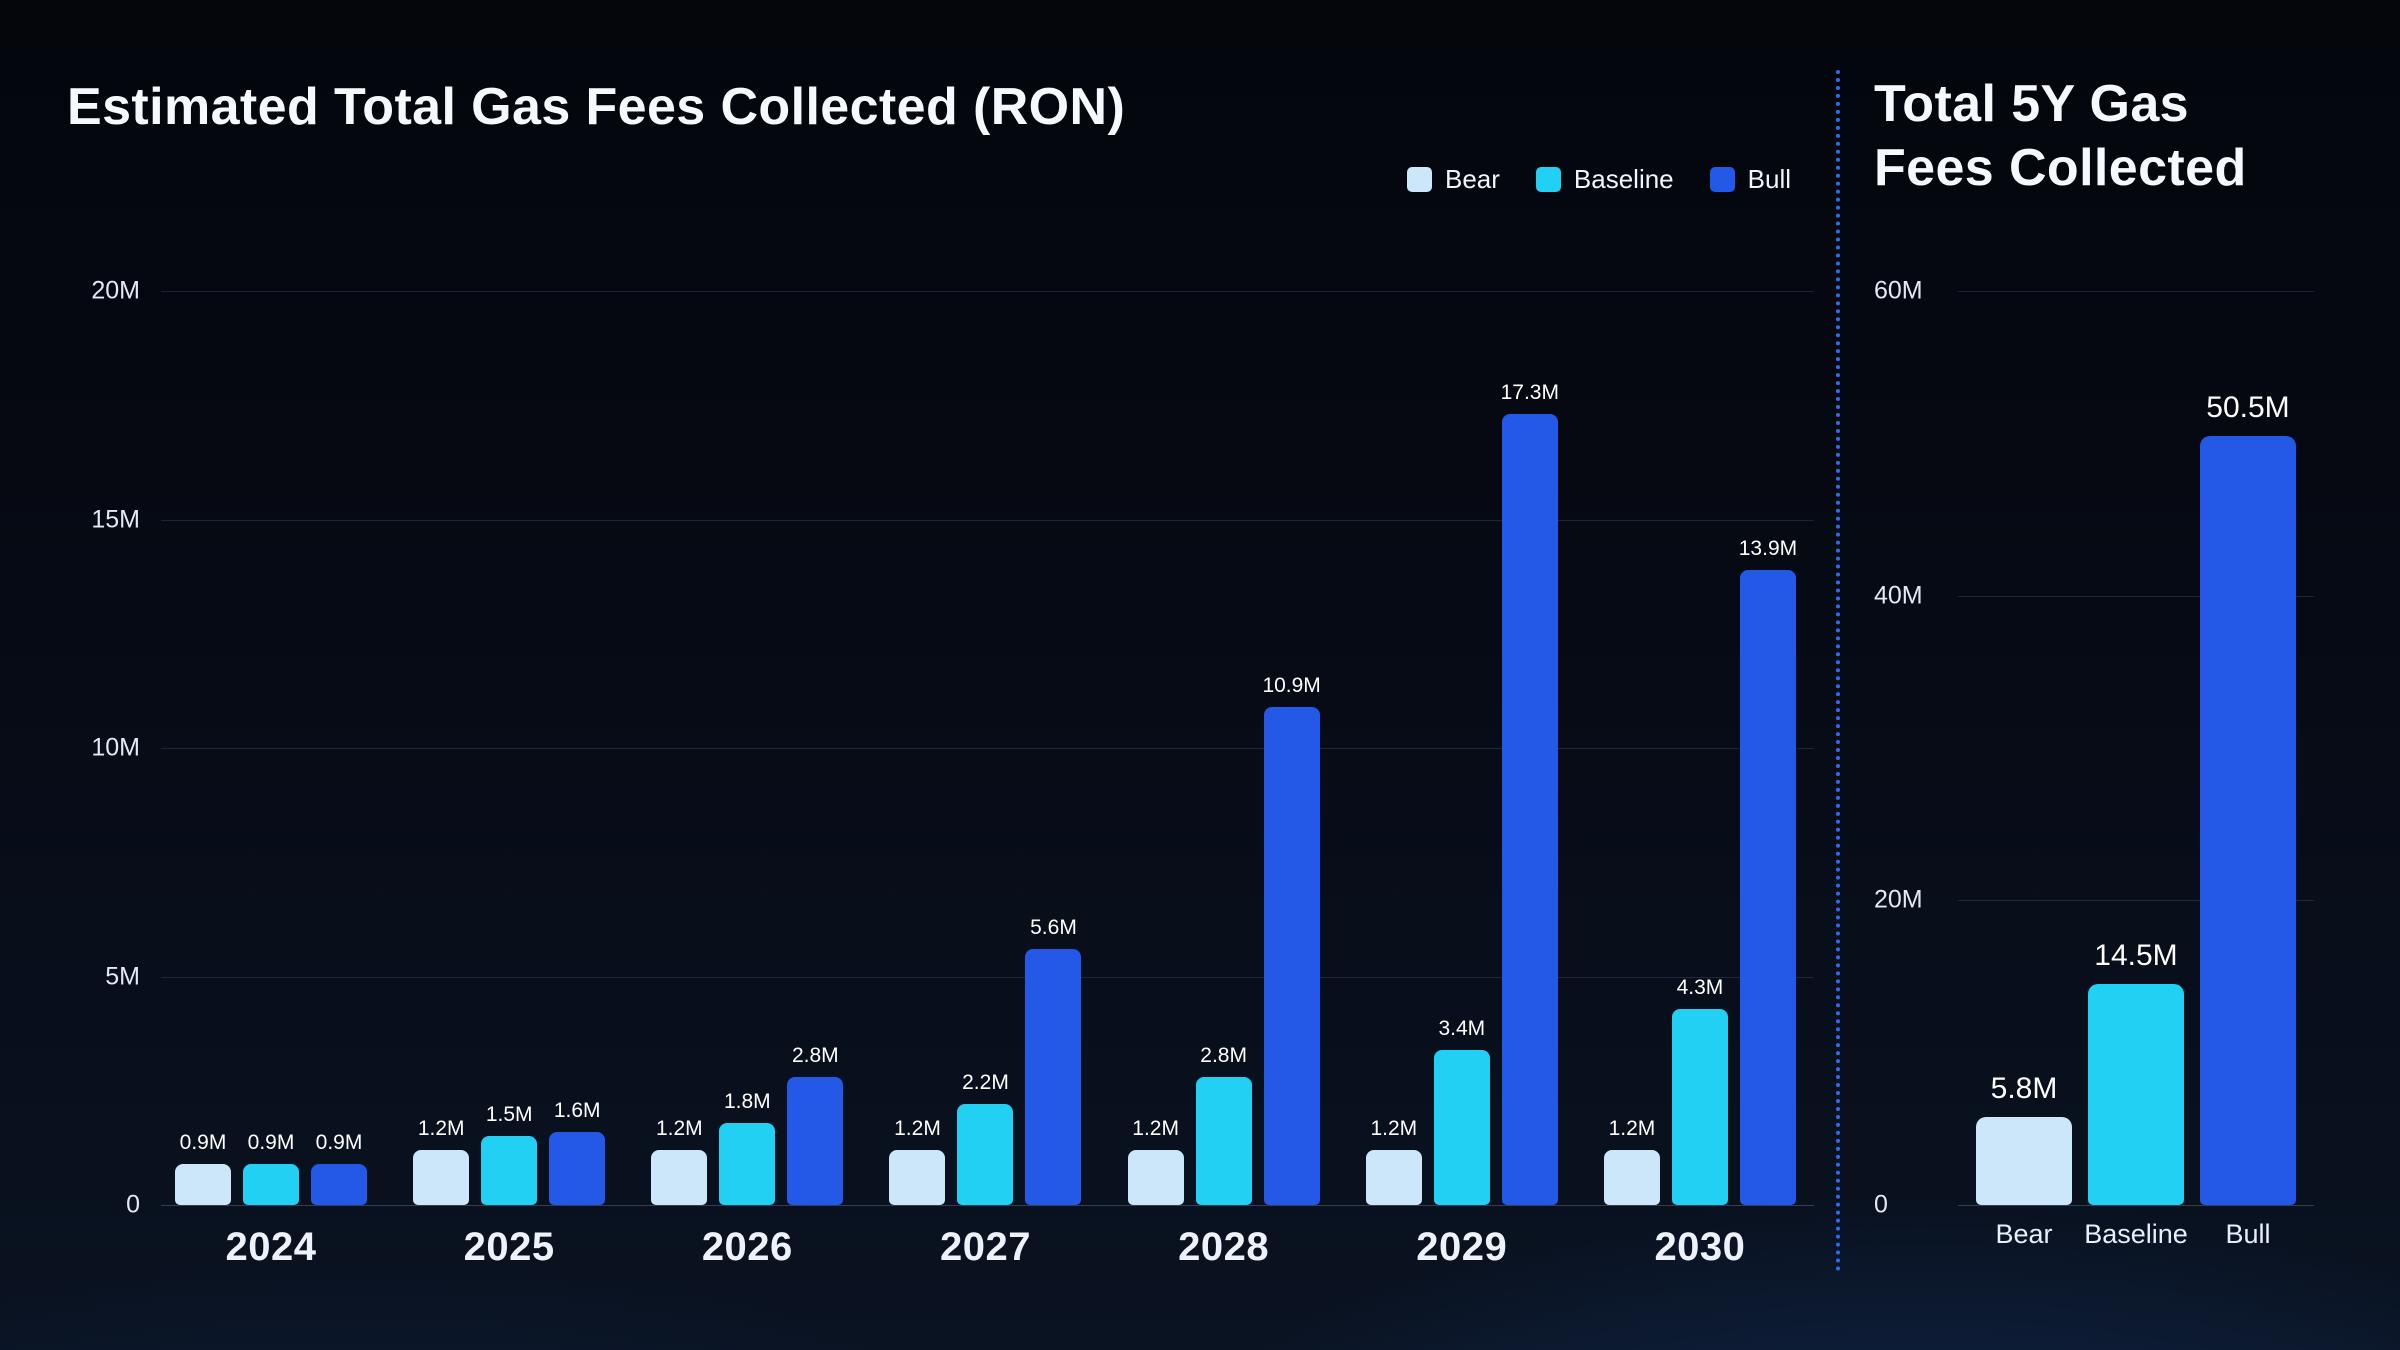 Image resolution: width=2400 pixels, height=1350 pixels. I want to click on bar-bull-2025: 1.6M, so click(577, 748).